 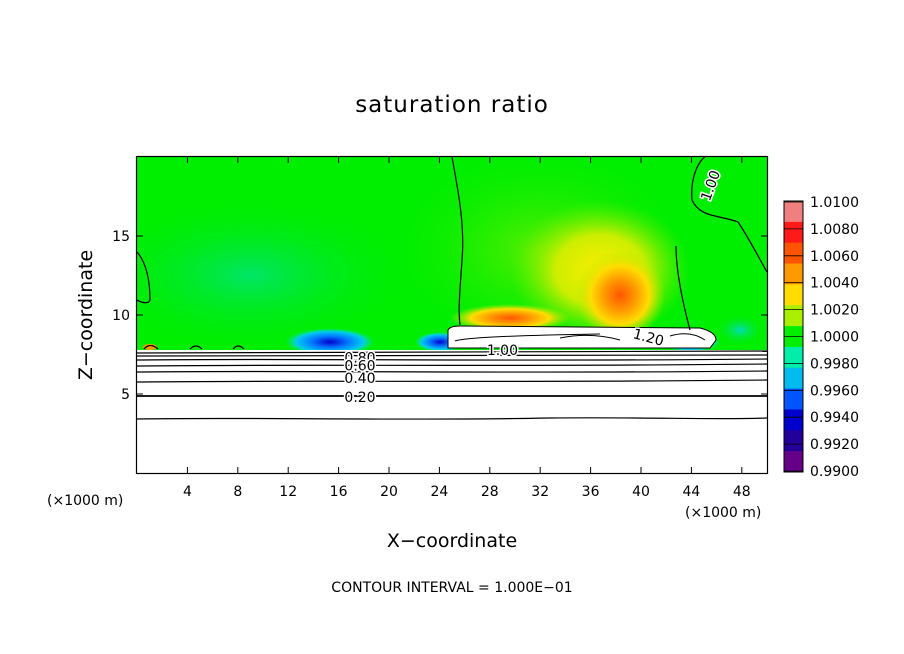 I want to click on x-tick-label: 44, so click(x=691, y=492).